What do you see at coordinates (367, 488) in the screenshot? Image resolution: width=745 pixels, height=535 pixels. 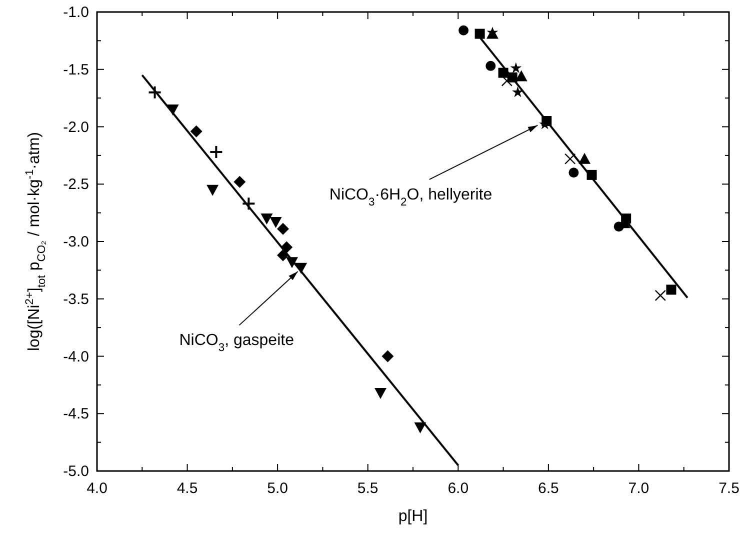 I see `x-tick-label: 5.5` at bounding box center [367, 488].